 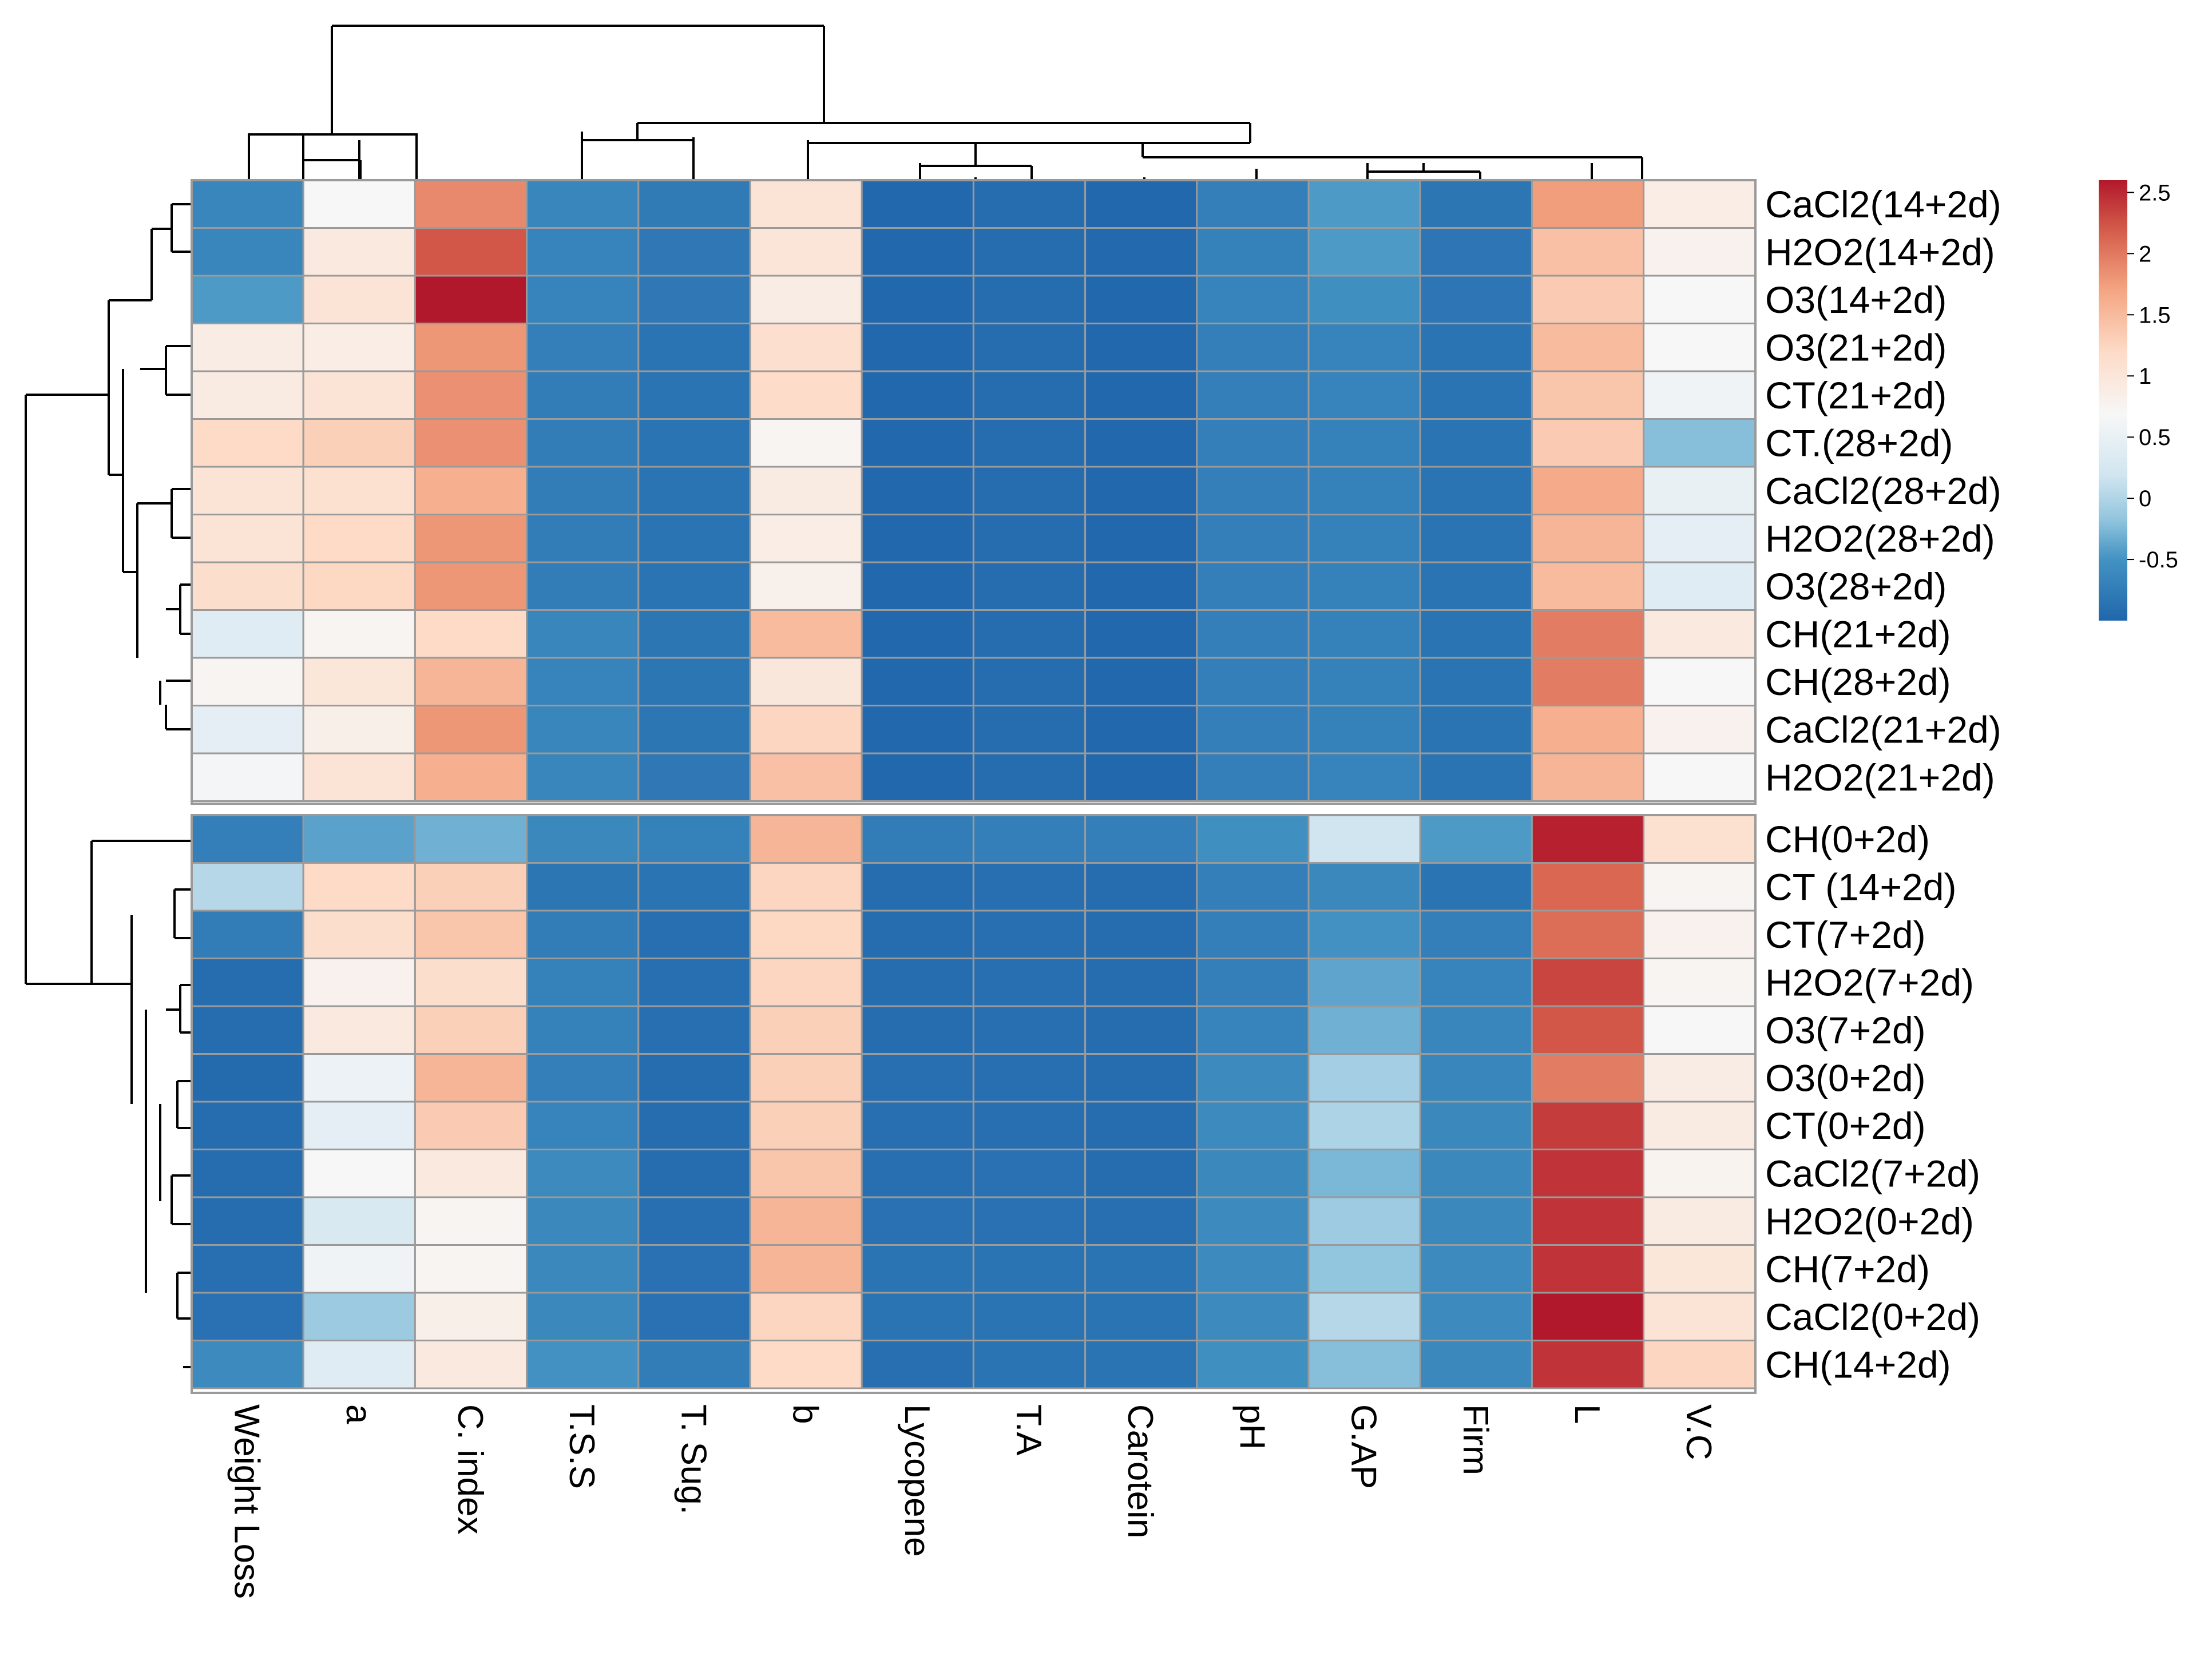 What do you see at coordinates (1364, 1269) in the screenshot?
I see `heatmap-cell-ch-7-2d-g-ap` at bounding box center [1364, 1269].